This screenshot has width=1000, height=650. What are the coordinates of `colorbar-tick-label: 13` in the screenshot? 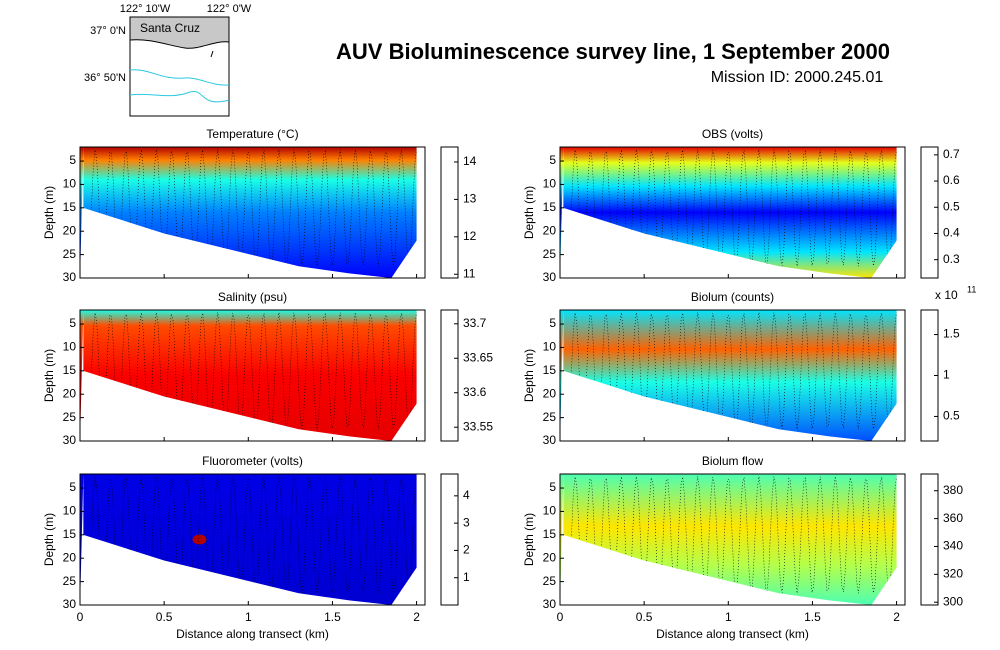 It's located at (470, 199).